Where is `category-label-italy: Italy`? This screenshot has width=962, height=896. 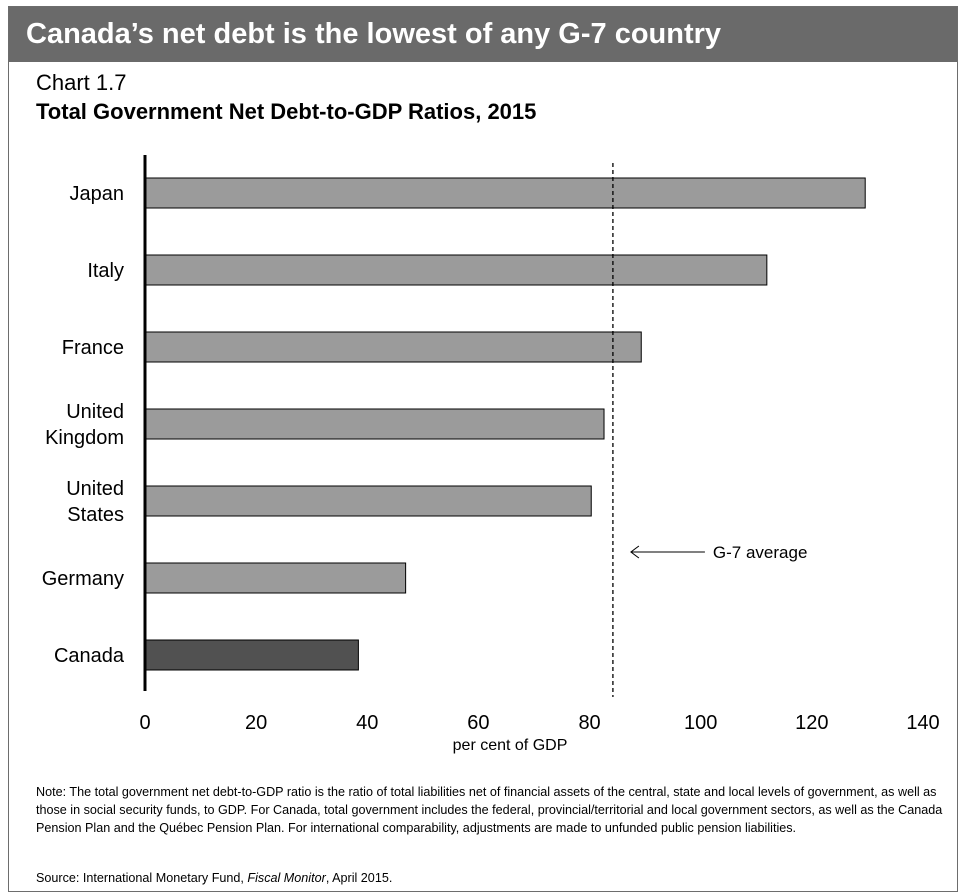
category-label-italy: Italy is located at coordinates (105, 271).